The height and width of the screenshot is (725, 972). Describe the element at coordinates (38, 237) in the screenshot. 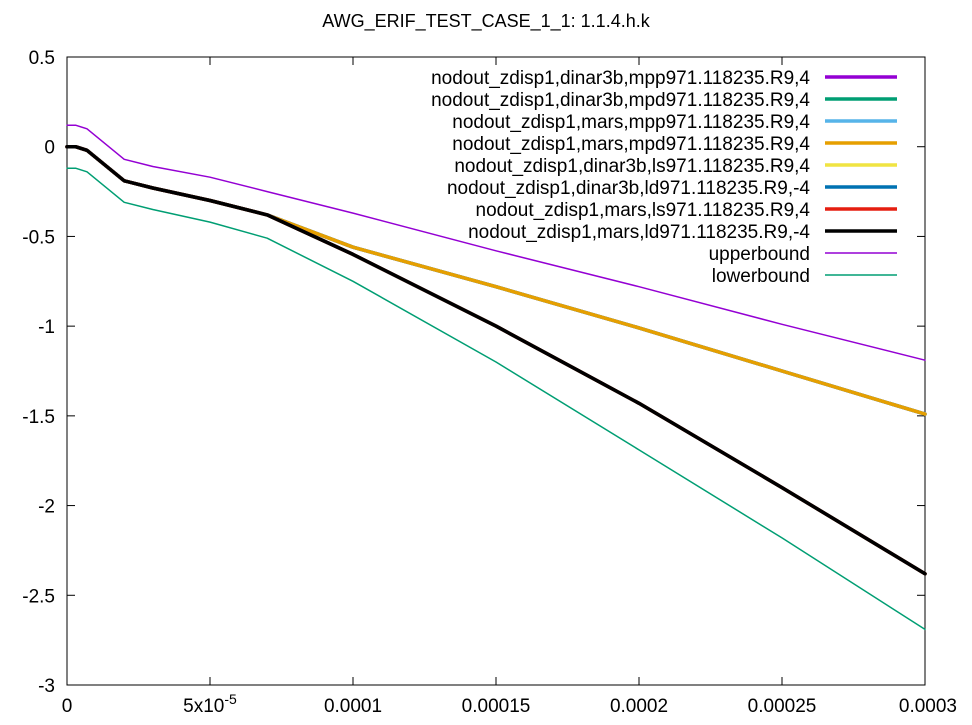

I see `y-tick-label: -0.5` at that location.